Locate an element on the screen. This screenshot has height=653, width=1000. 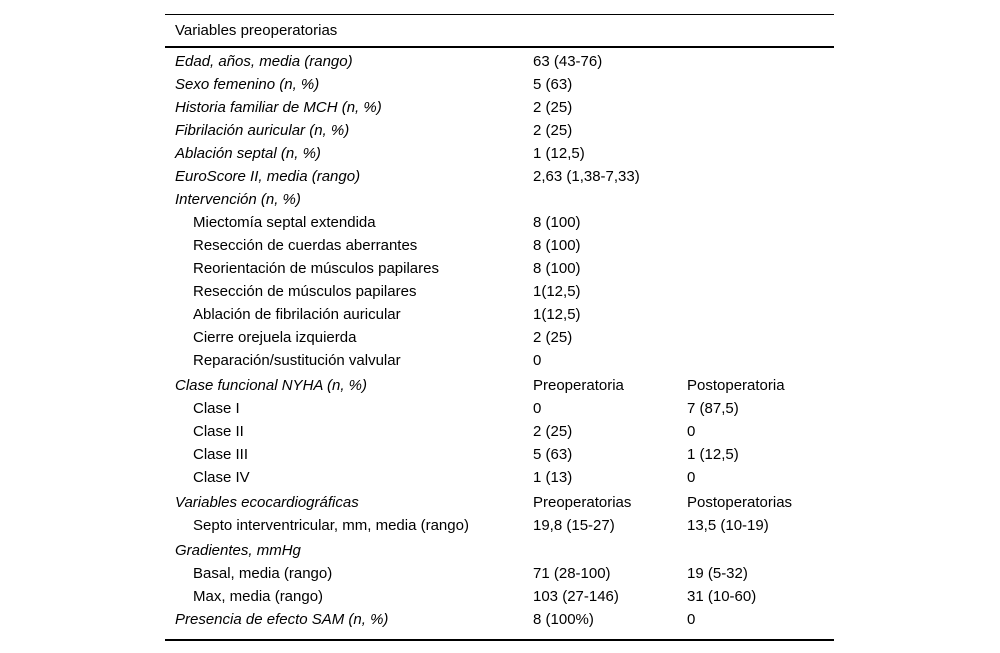
table-row: Sexo femenino (n, %) 5 (63) is located at coordinates (499, 84).